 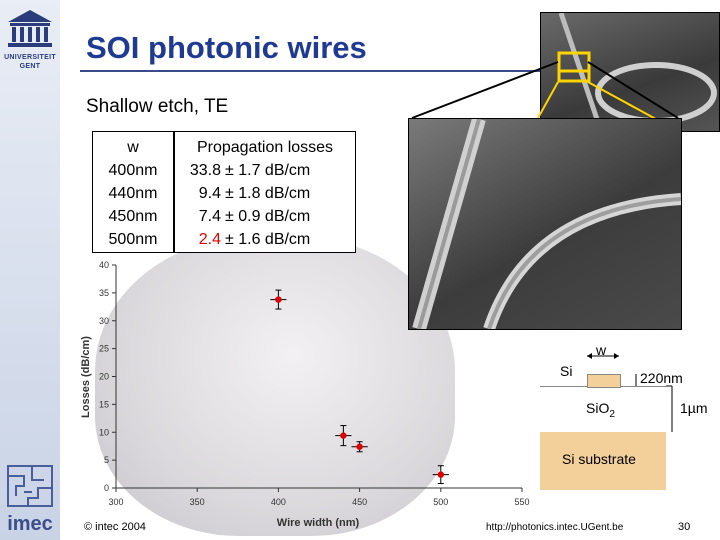 What do you see at coordinates (30, 270) in the screenshot?
I see `sidebar: UNIVERSITEIT GENT imec` at bounding box center [30, 270].